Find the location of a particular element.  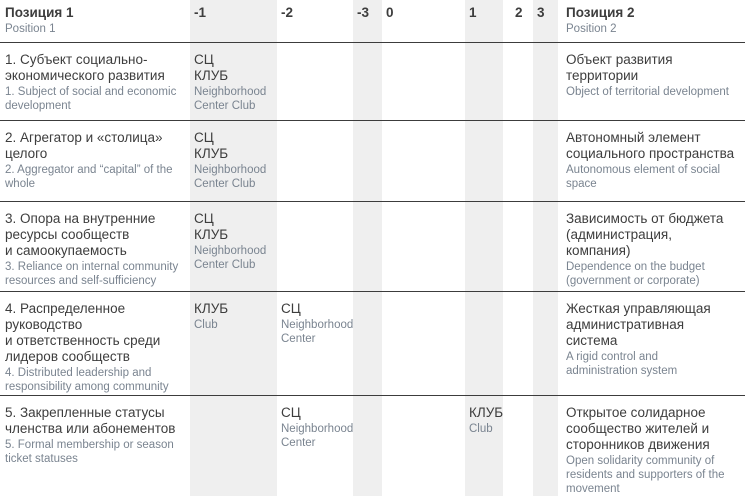

header-scale-minus2: -2 is located at coordinates (315, 21).